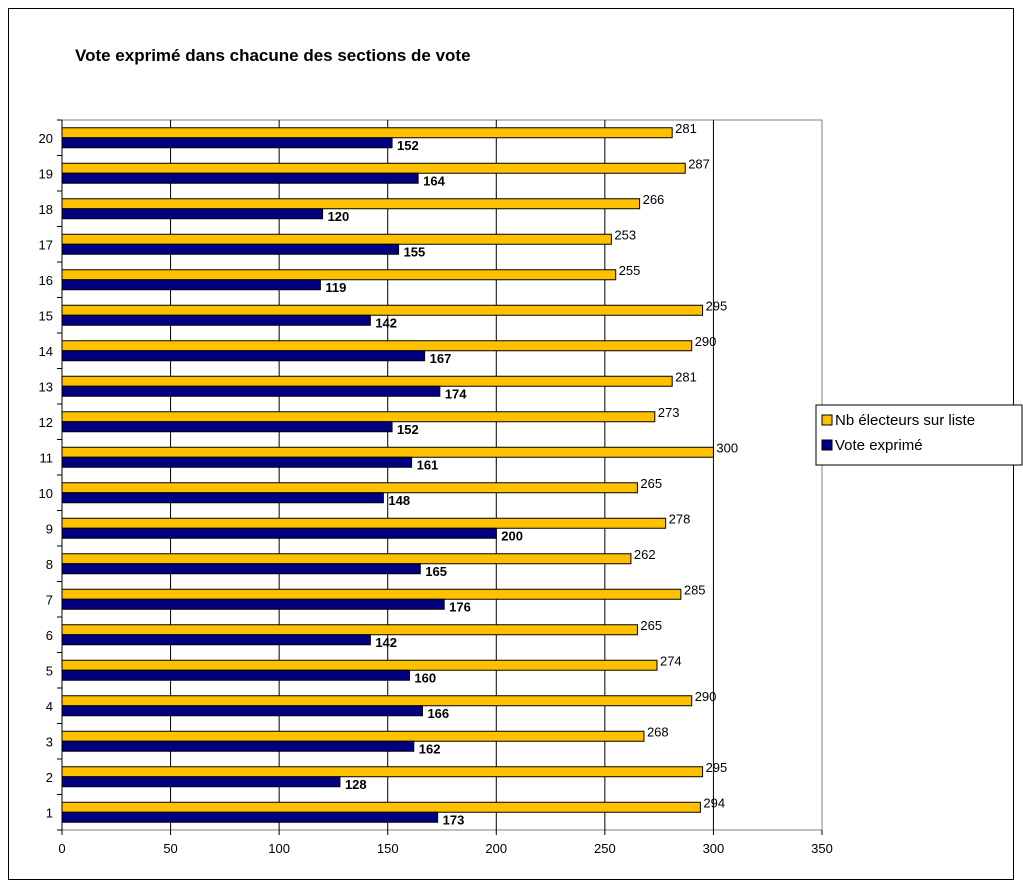  I want to click on legend: Nb électeurs sur liste Vote exprimé, so click(919, 435).